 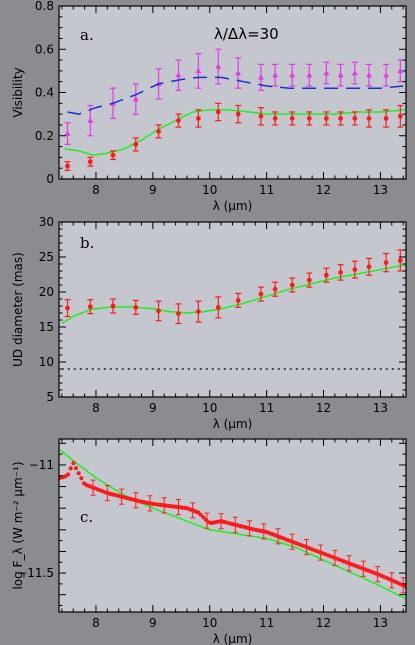 What do you see at coordinates (46, 362) in the screenshot?
I see `y-tick-label: 10` at bounding box center [46, 362].